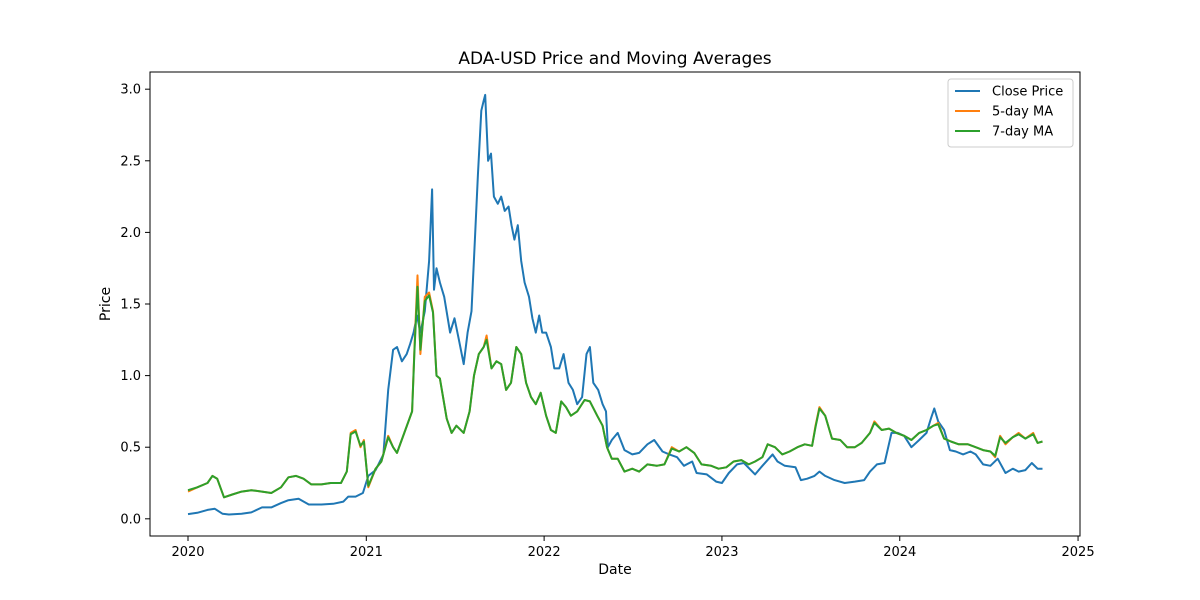 The image size is (1200, 600). I want to click on legend-label-7-day-ma: 7-day MA, so click(1022, 132).